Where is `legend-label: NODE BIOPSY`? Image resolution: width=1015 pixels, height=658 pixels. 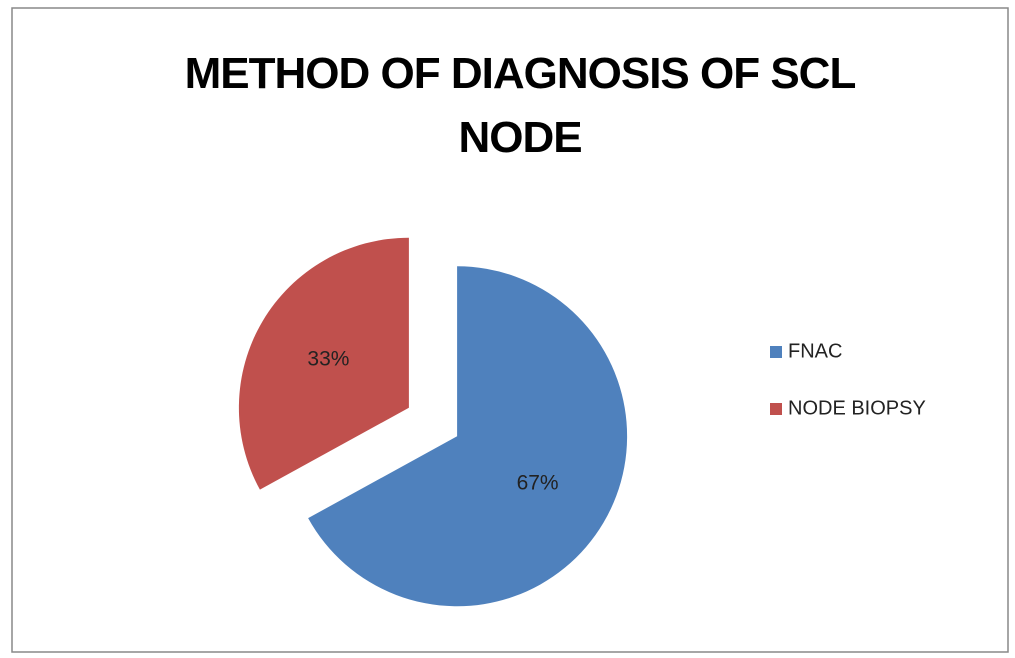 legend-label: NODE BIOPSY is located at coordinates (857, 408).